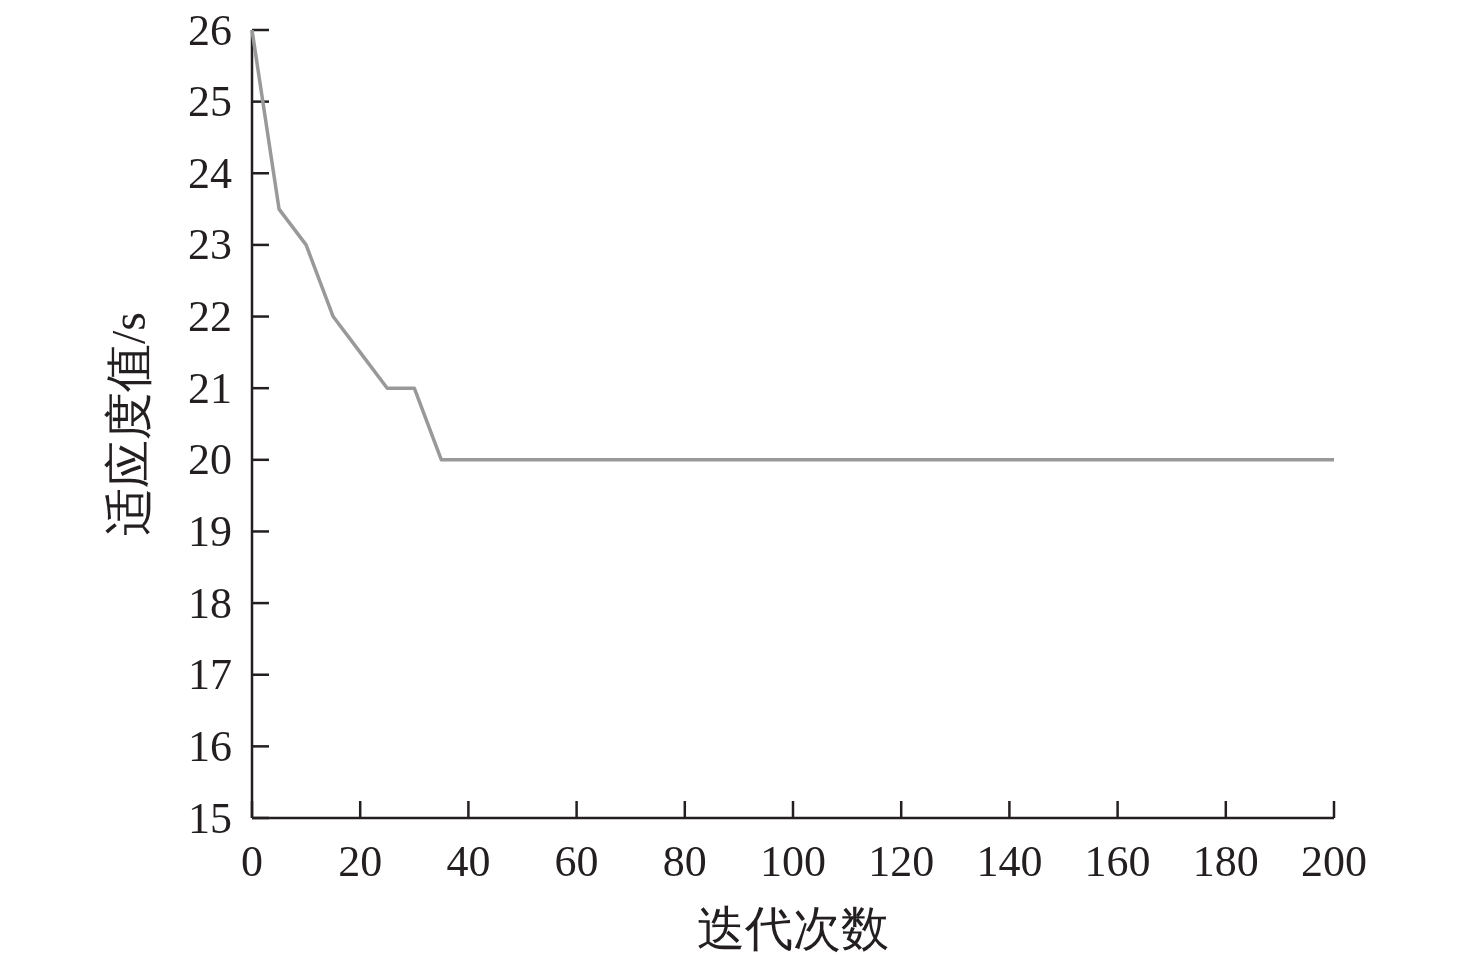  What do you see at coordinates (684, 861) in the screenshot?
I see `x-tick-label: 80` at bounding box center [684, 861].